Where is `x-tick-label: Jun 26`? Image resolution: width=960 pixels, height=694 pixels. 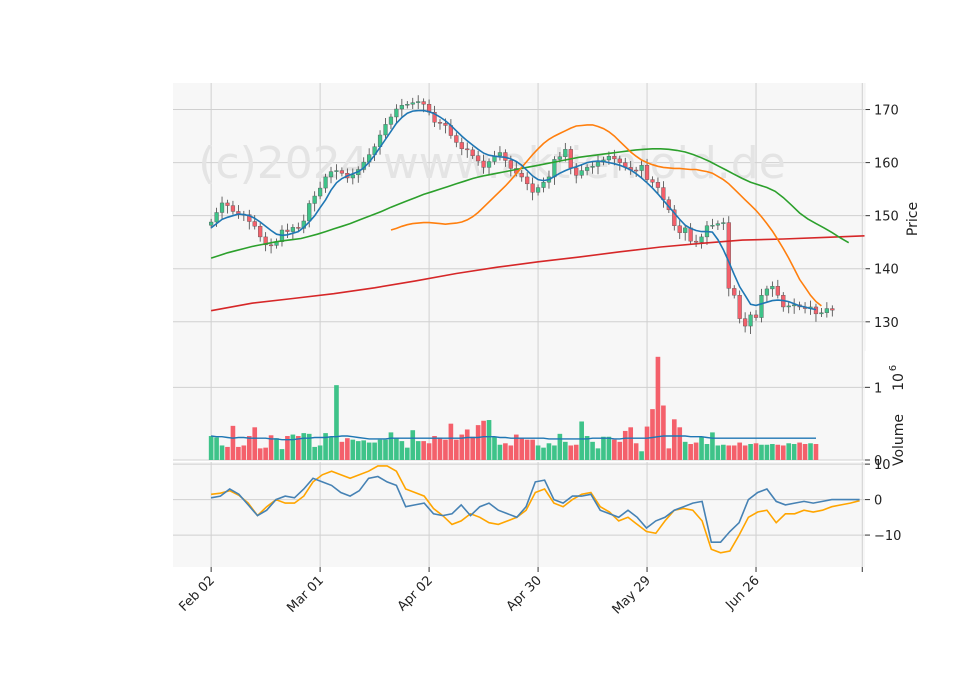
x-tick-label: Jun 26 is located at coordinates (743, 593).